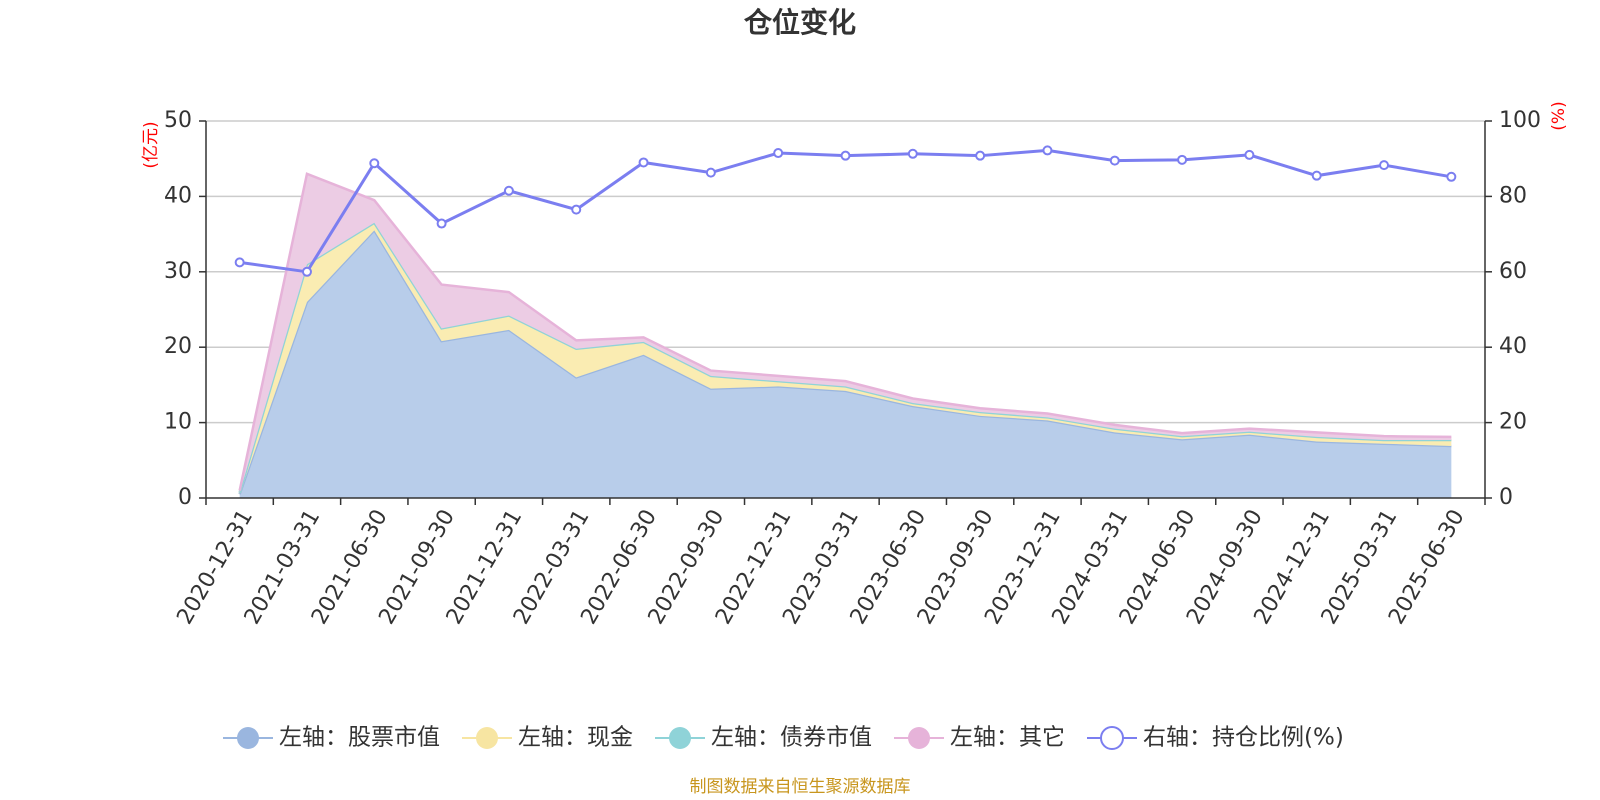 Image resolution: width=1600 pixels, height=800 pixels. I want to click on left-tick-label: 10, so click(178, 422).